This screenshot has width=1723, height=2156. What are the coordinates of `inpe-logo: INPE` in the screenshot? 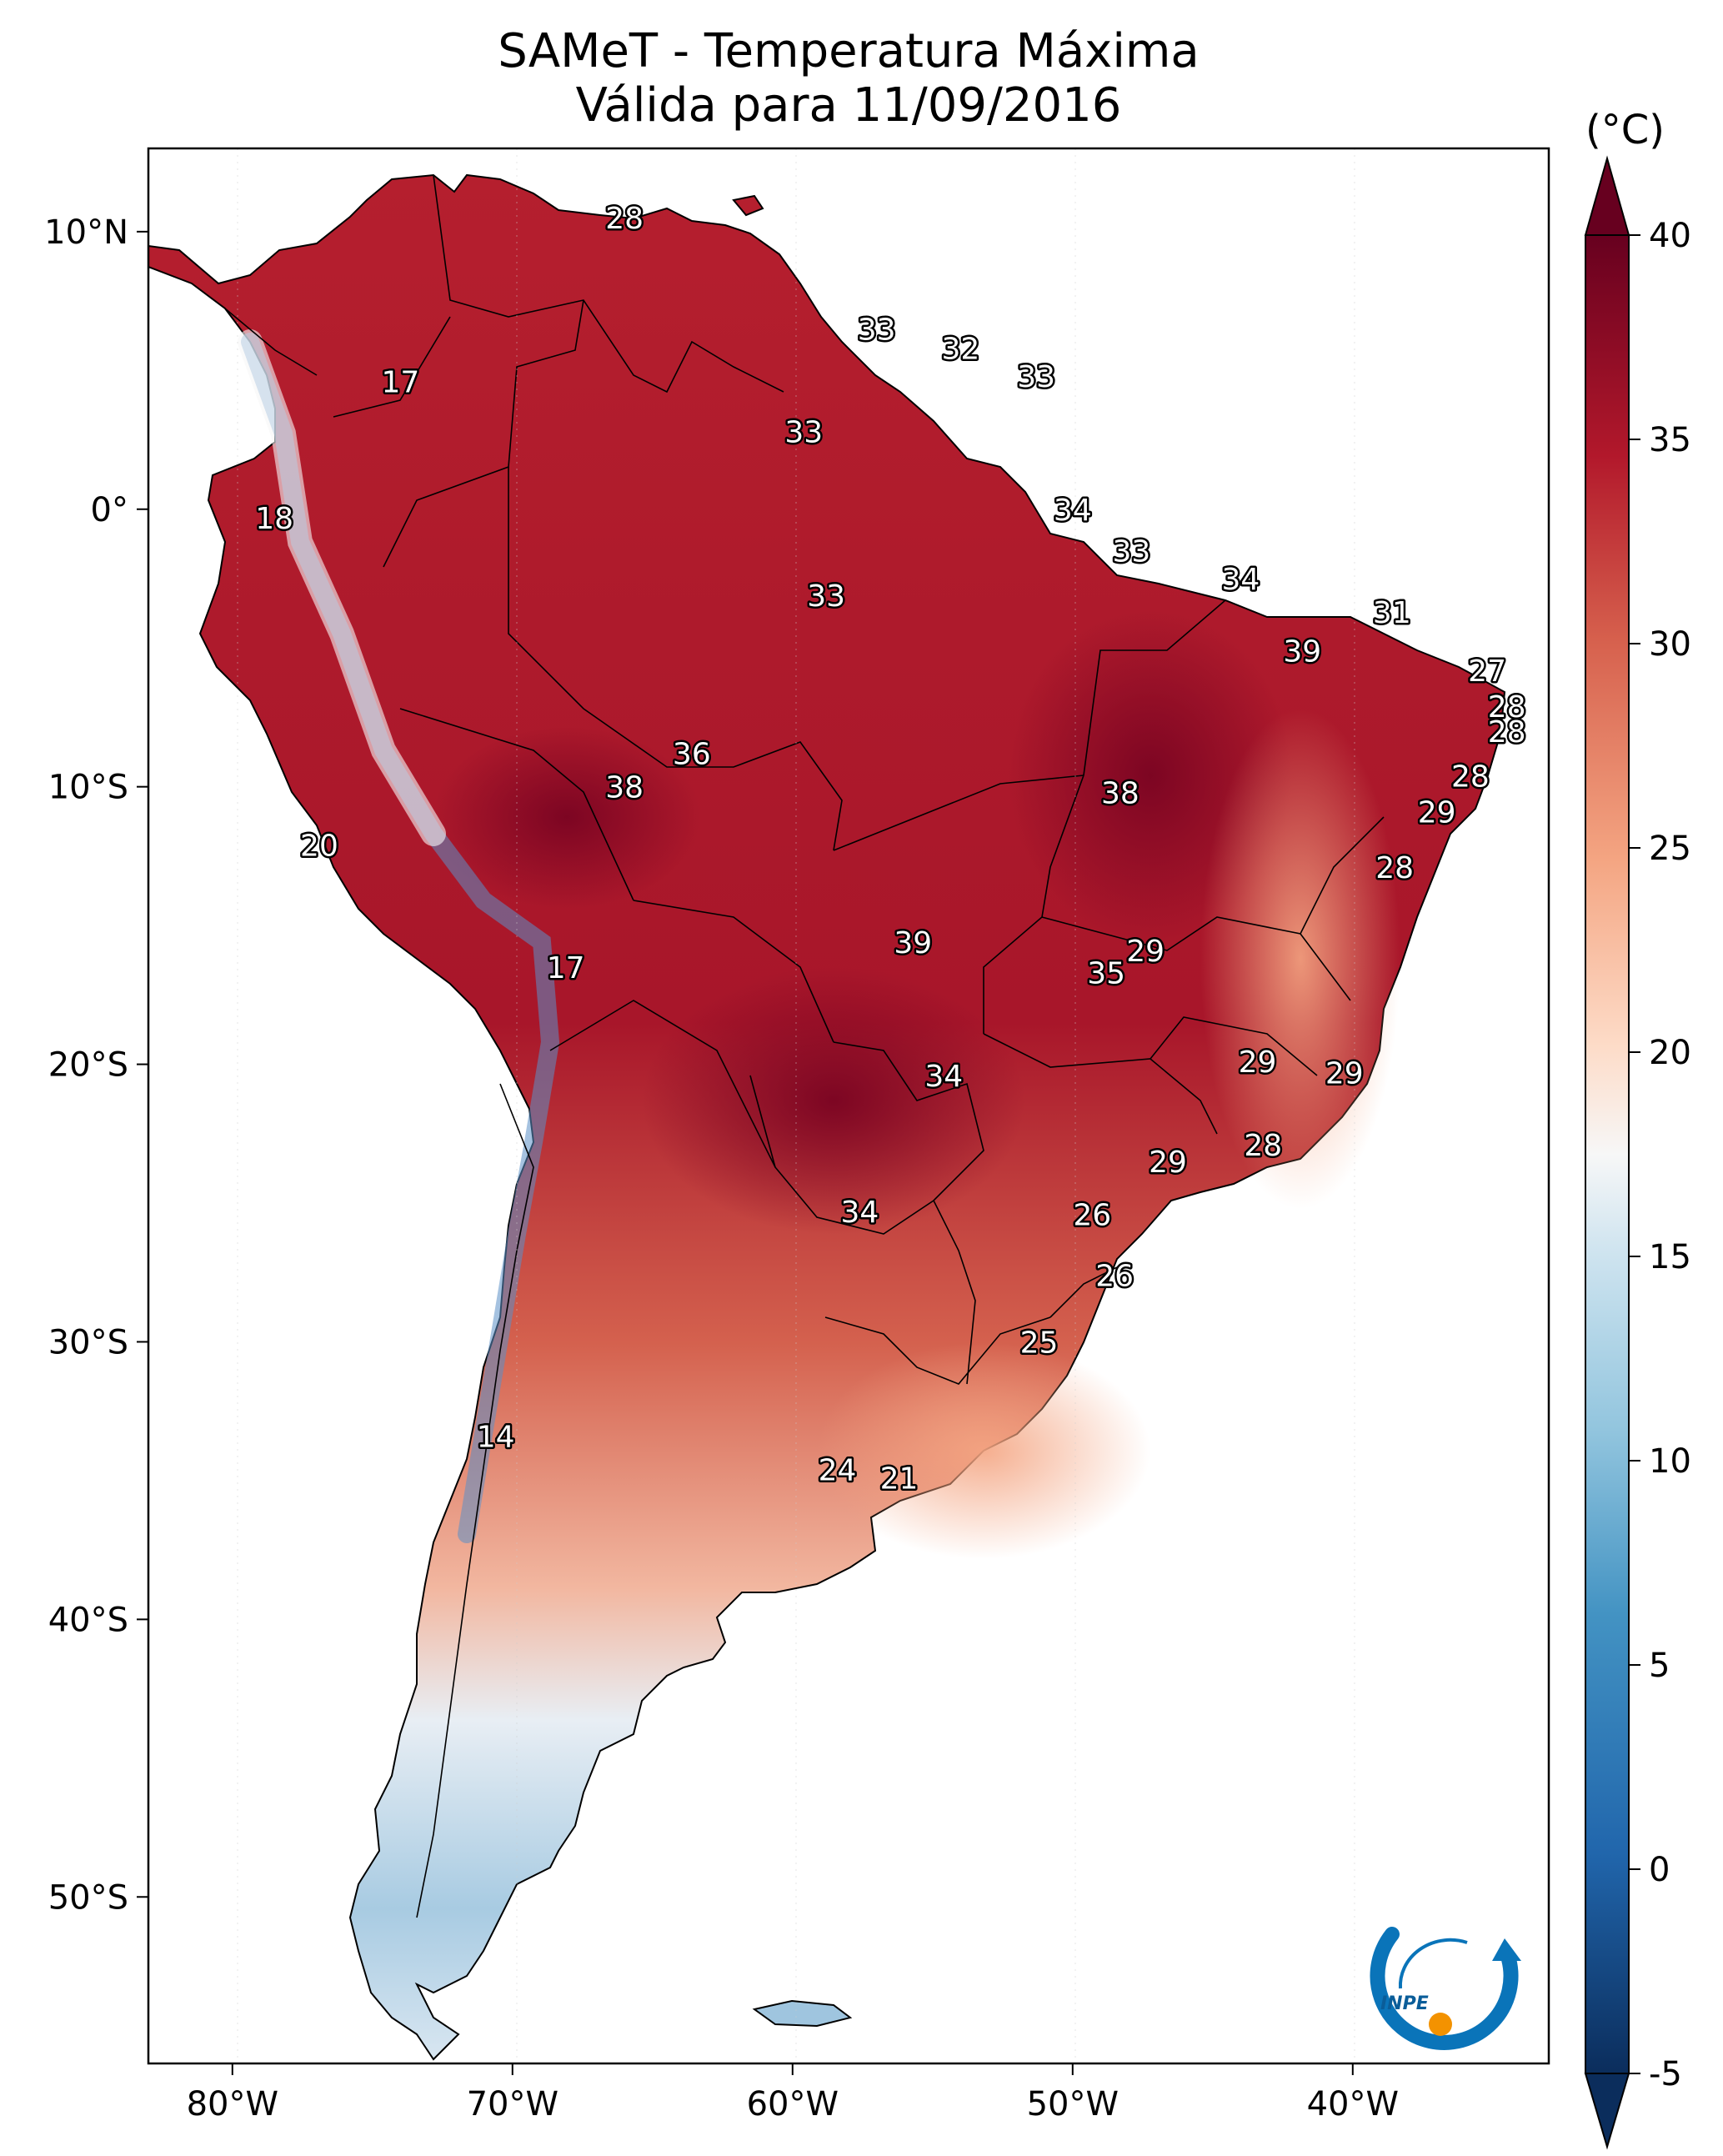 It's located at (1446, 1989).